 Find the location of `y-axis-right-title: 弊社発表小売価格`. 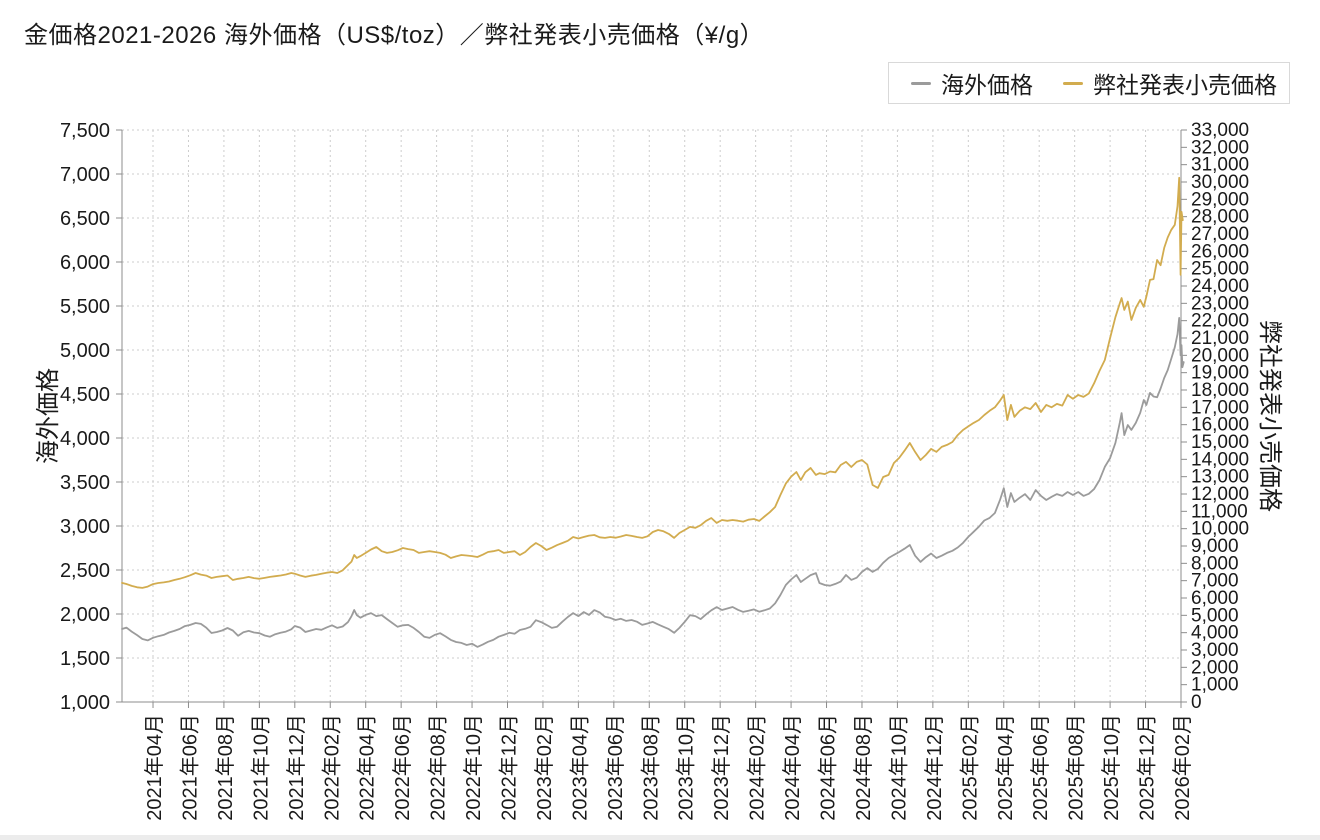

y-axis-right-title: 弊社発表小売価格 is located at coordinates (1269, 416).